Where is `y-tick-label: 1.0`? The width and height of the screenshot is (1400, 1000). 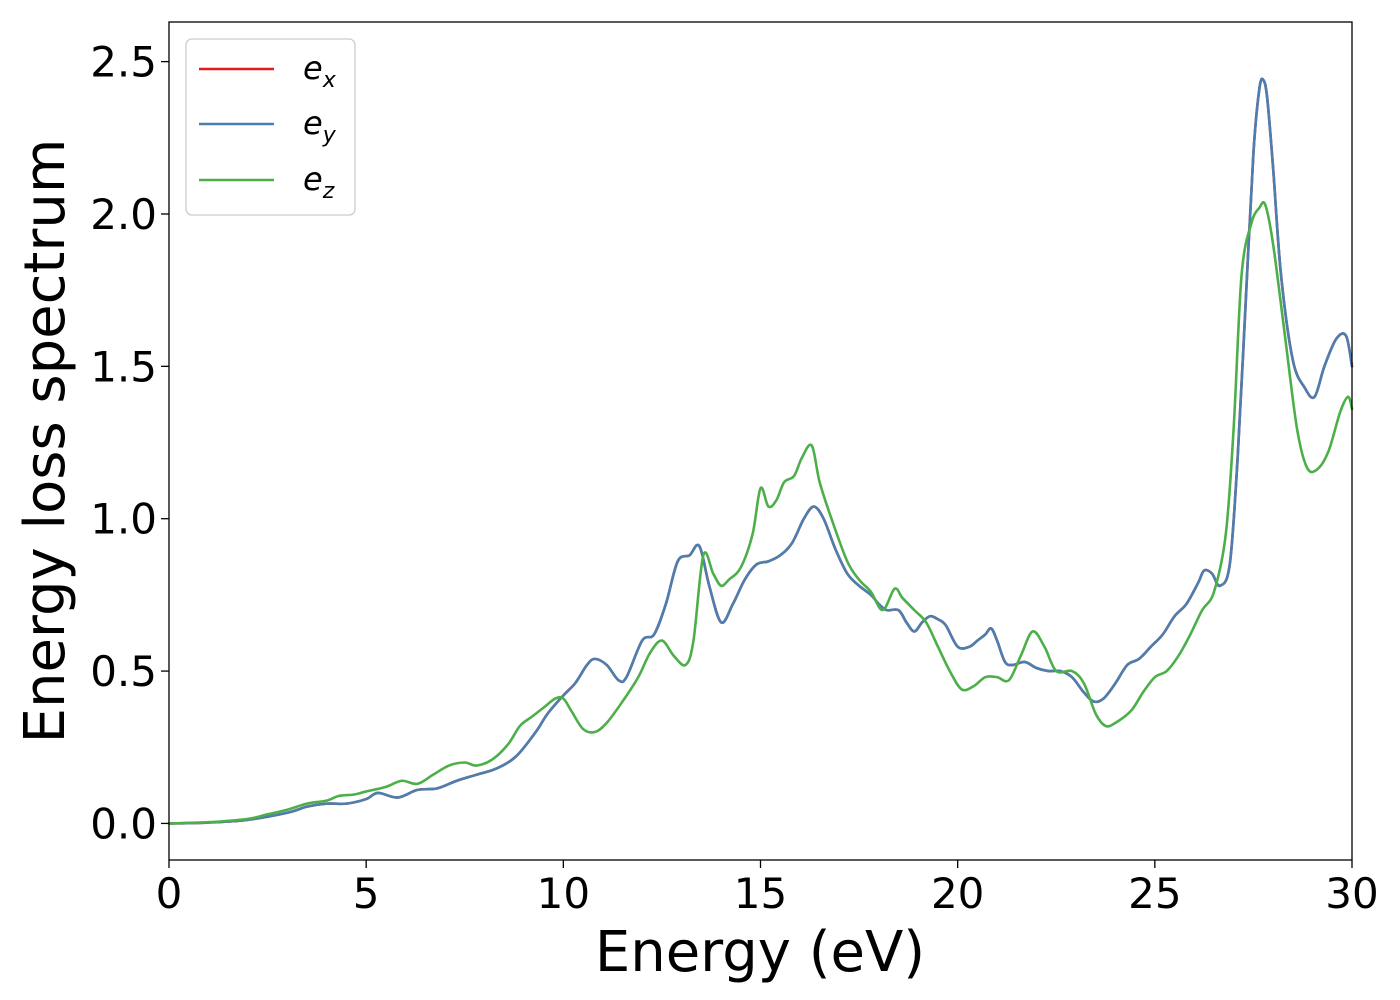
y-tick-label: 1.0 is located at coordinates (123, 519).